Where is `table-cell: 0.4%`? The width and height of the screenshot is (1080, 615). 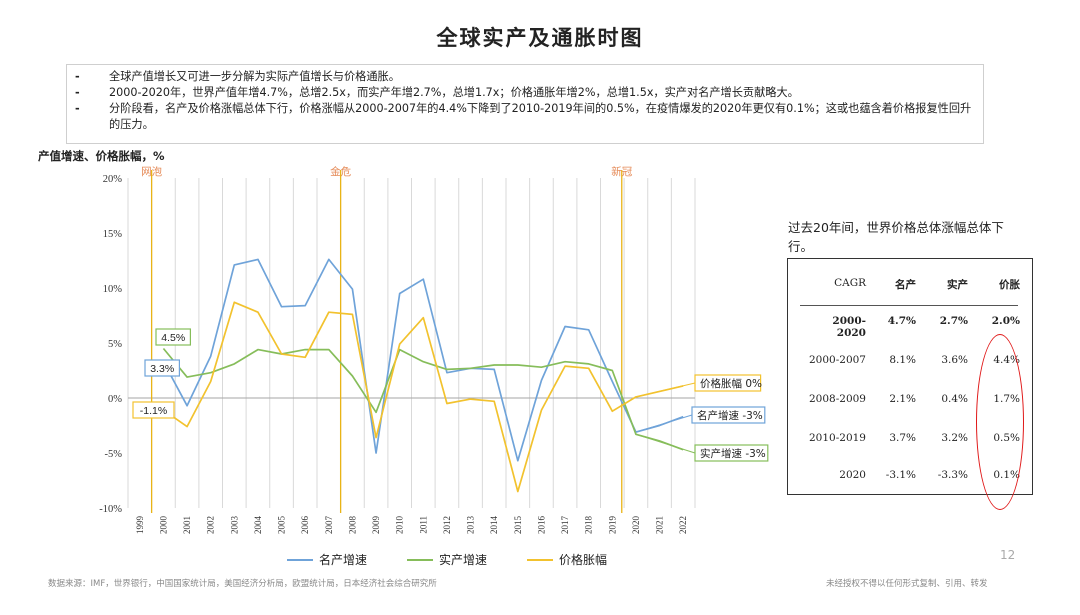 table-cell: 0.4% is located at coordinates (954, 399).